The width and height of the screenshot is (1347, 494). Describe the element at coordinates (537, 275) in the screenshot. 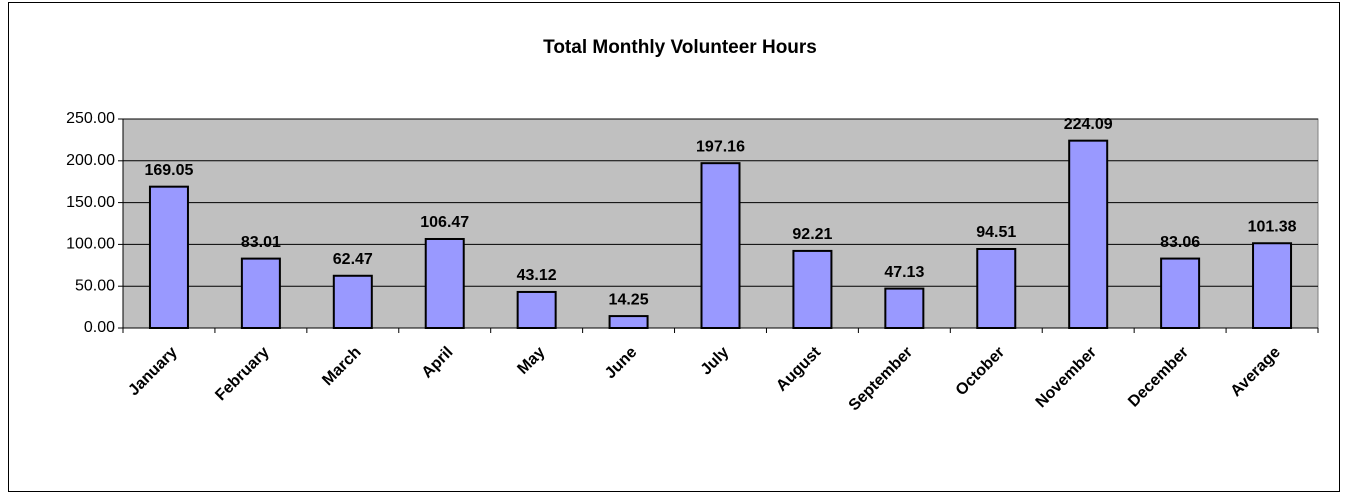

I see `data-label: 43.12` at that location.